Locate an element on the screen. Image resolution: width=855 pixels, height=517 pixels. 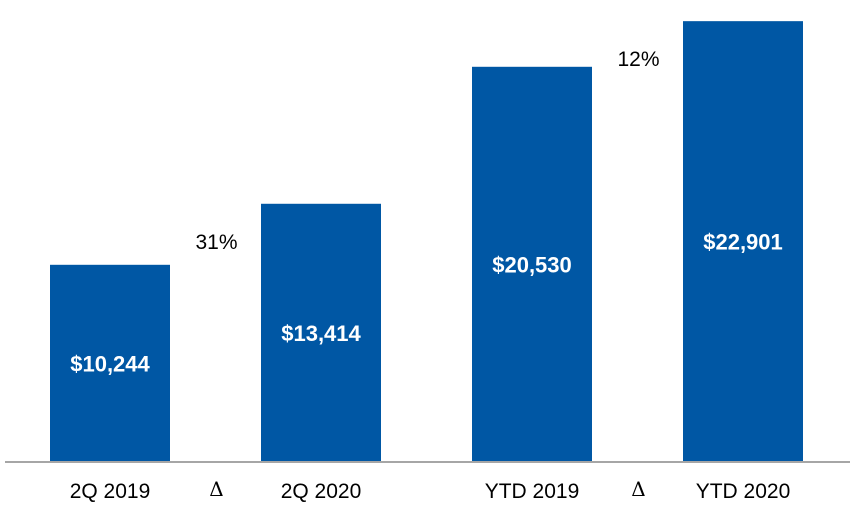
value-label-2q-2019: $10,244 is located at coordinates (110, 363).